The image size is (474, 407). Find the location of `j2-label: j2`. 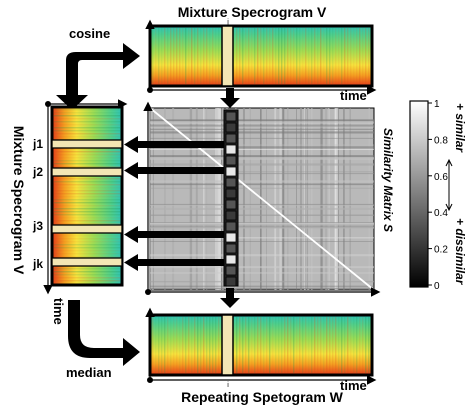

j2-label: j2 is located at coordinates (37, 172).